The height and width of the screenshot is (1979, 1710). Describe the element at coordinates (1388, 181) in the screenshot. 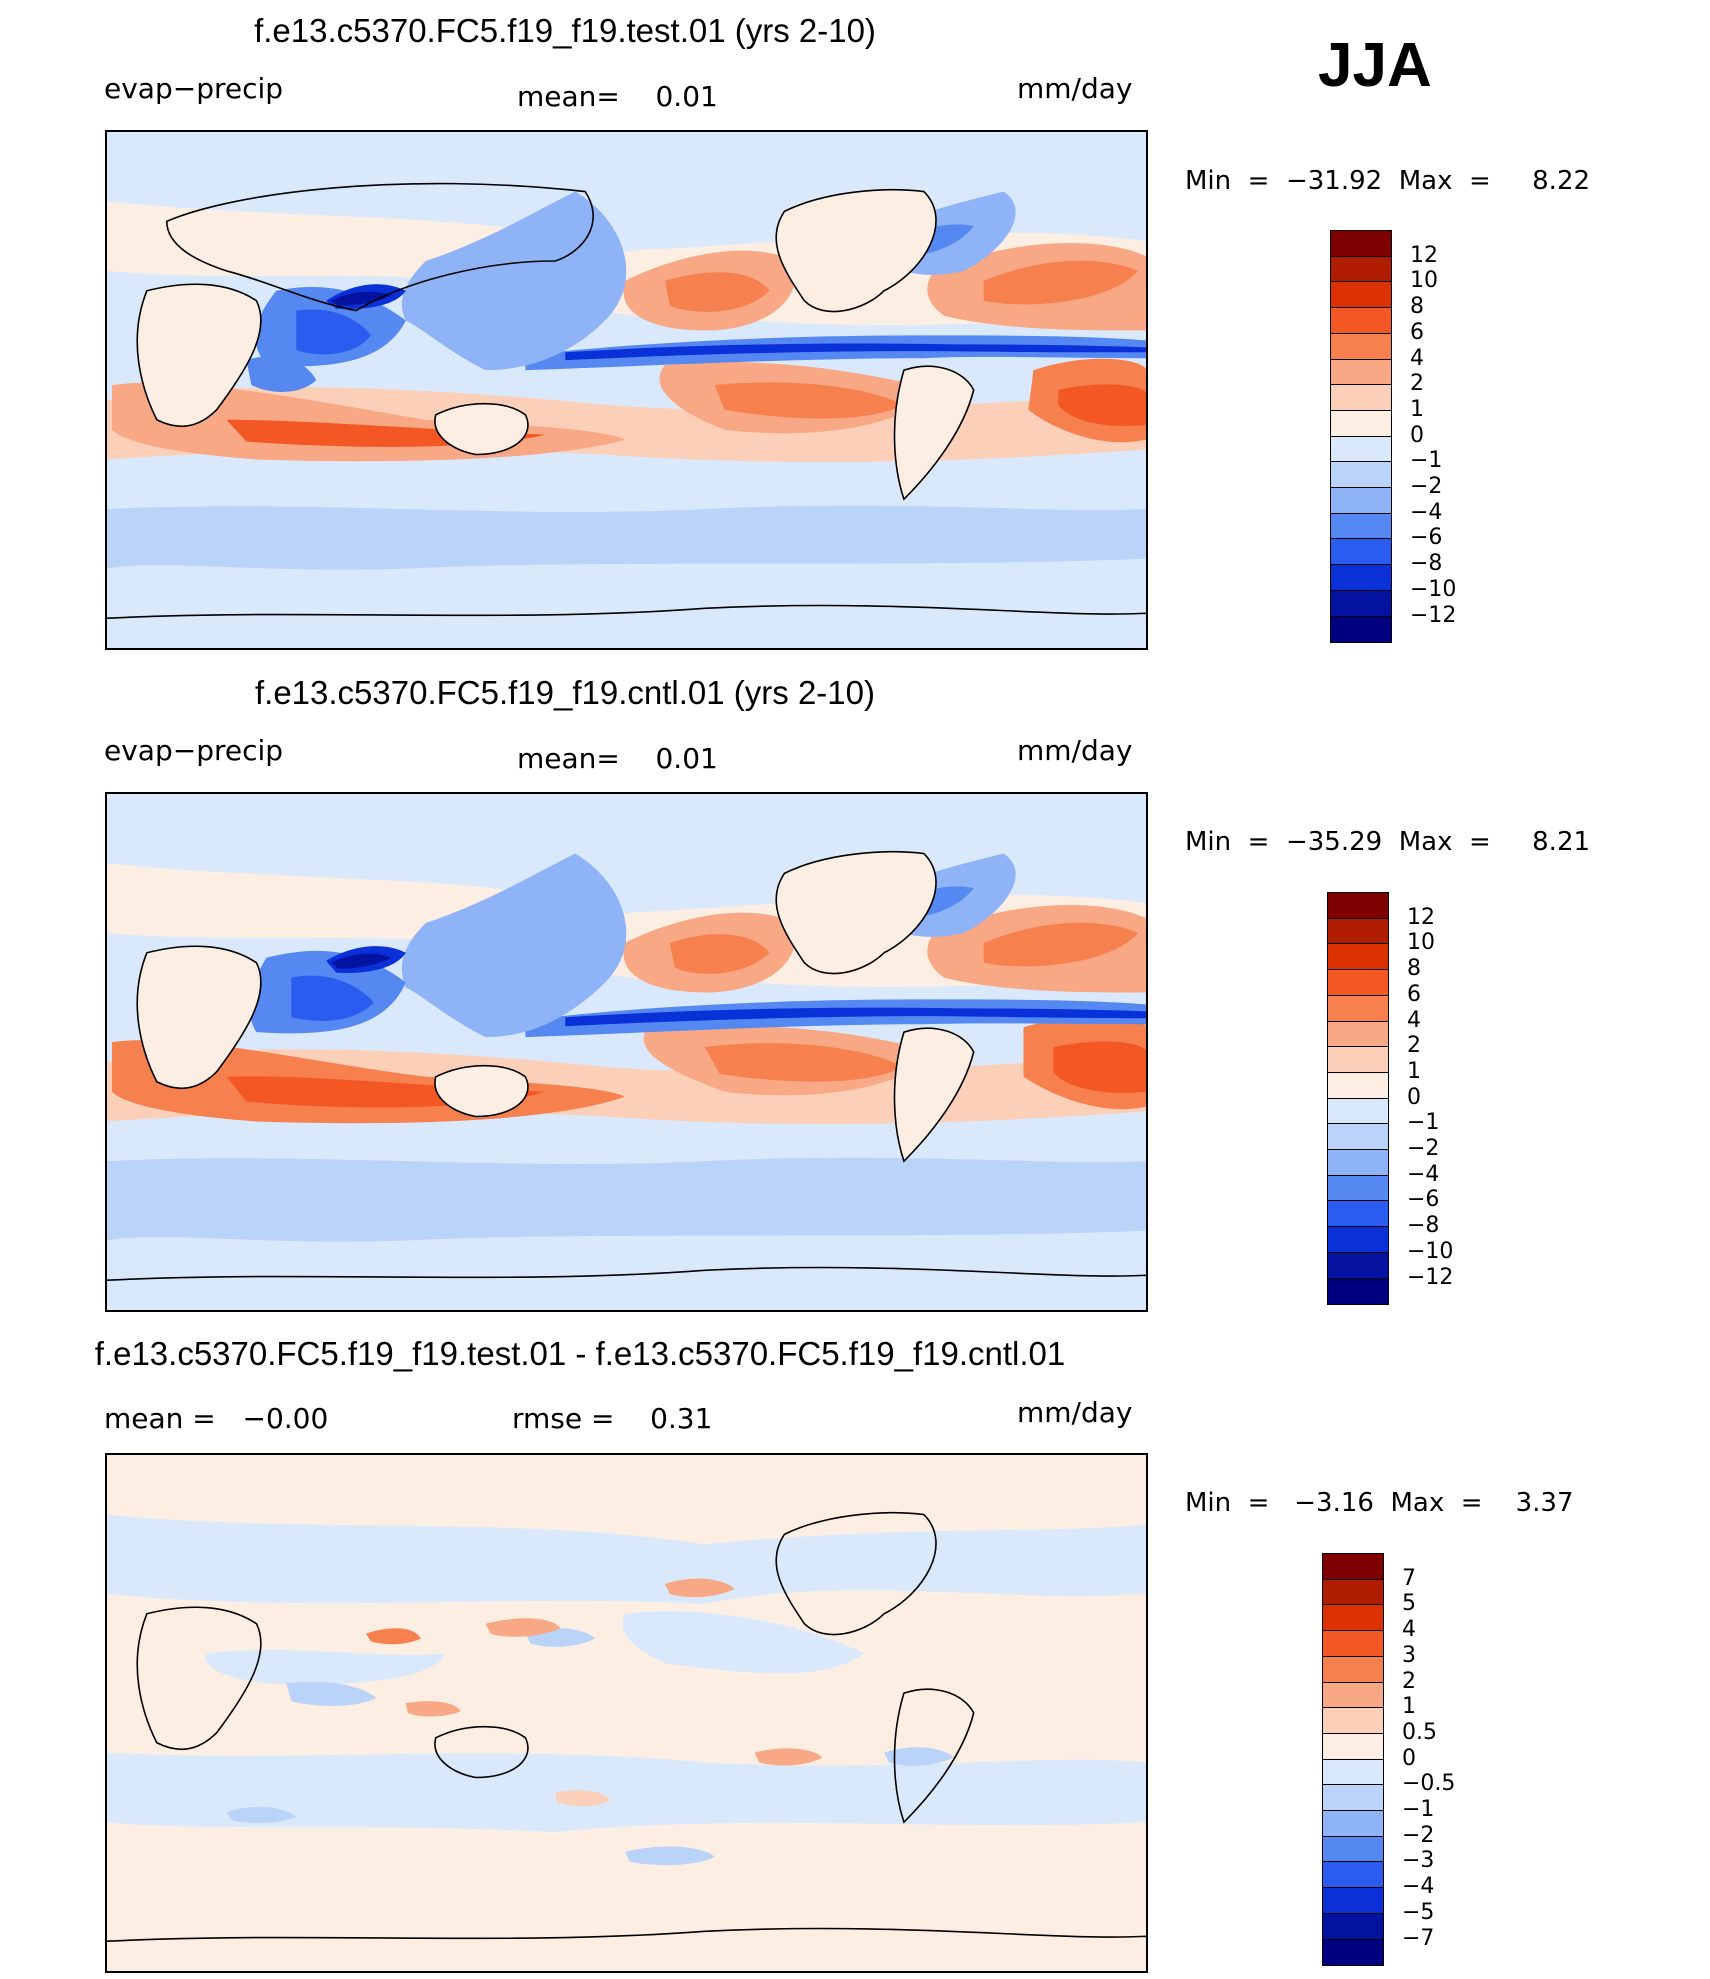

I see `panel-1-minmax: Min = −31.92 Max = 8.22` at that location.